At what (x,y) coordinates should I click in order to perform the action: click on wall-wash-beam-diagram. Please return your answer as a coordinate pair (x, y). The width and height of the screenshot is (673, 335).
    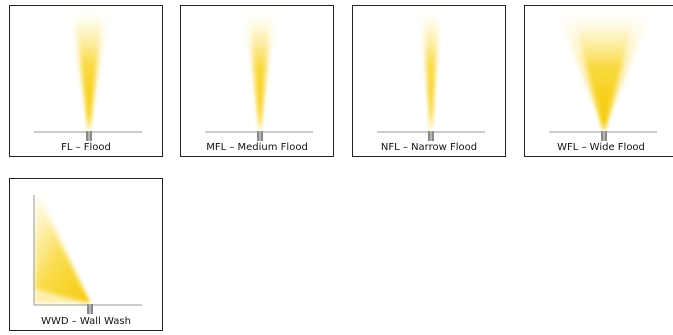
    Looking at the image, I should click on (87, 246).